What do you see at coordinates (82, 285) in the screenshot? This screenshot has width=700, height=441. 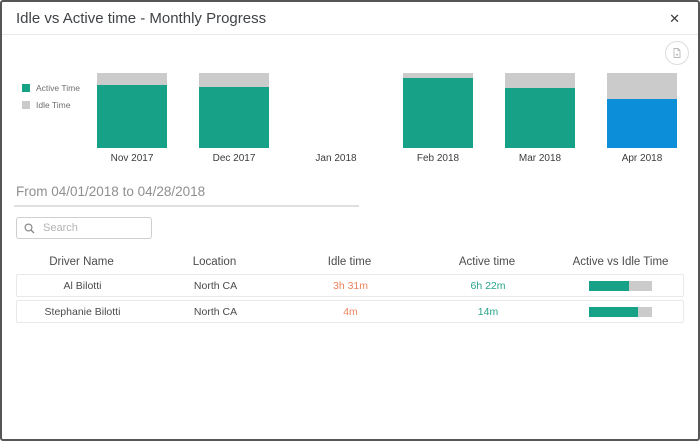 I see `driver-name-cell: Al Bilotti` at bounding box center [82, 285].